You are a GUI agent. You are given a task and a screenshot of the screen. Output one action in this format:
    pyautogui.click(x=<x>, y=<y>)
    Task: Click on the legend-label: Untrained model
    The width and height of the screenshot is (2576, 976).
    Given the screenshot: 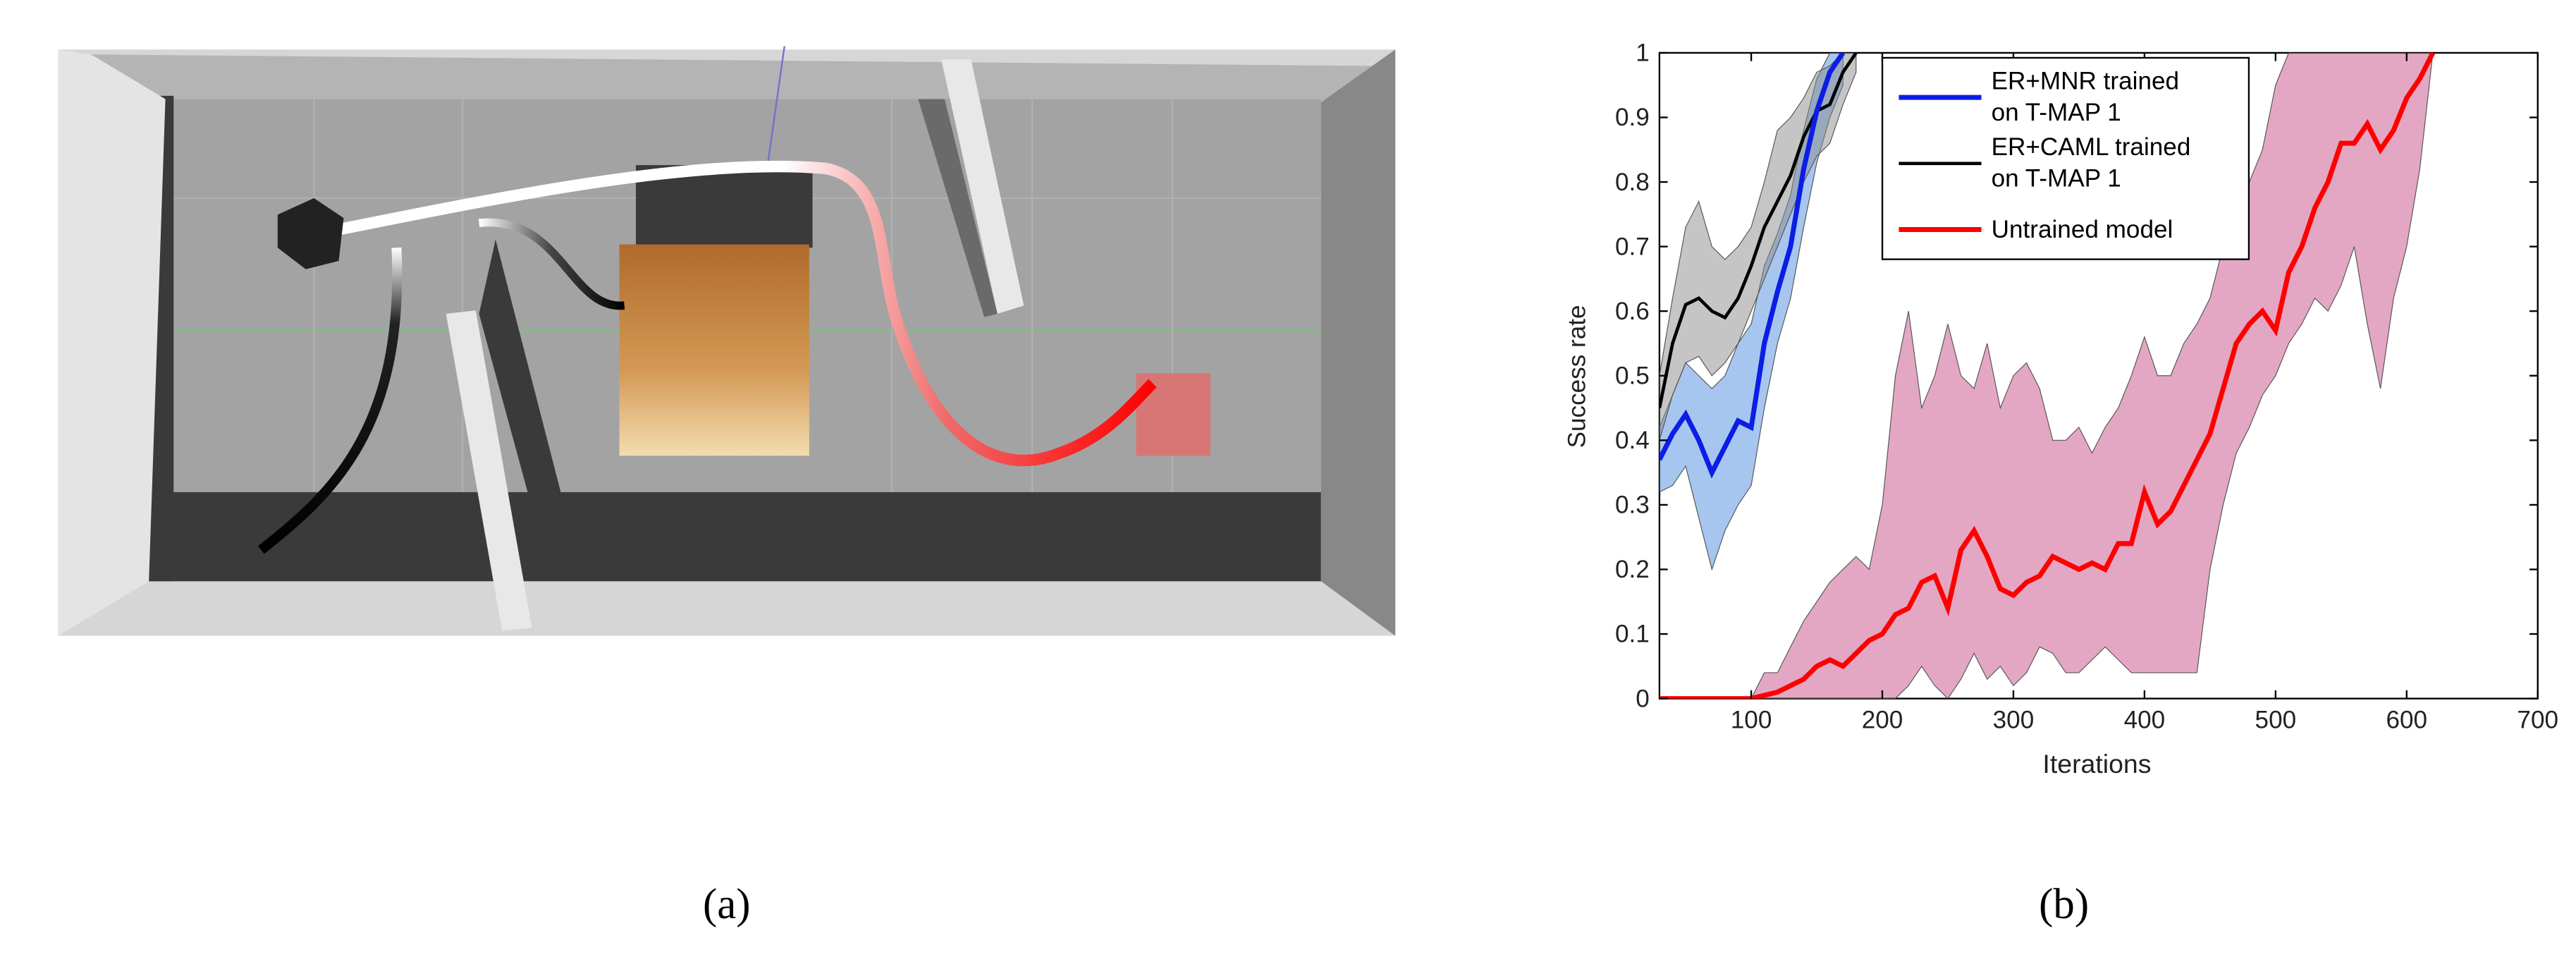 What is the action you would take?
    pyautogui.click(x=2082, y=229)
    